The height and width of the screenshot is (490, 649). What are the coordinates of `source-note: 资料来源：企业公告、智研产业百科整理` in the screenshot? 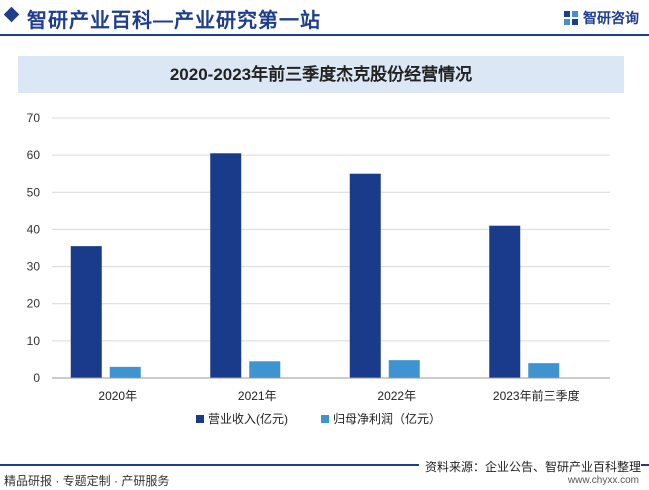 It's located at (529, 466).